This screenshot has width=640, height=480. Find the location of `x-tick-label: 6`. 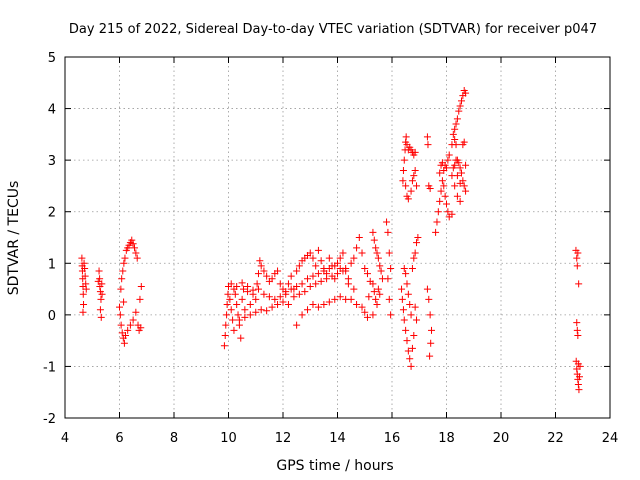

x-tick-label: 6 is located at coordinates (119, 438).